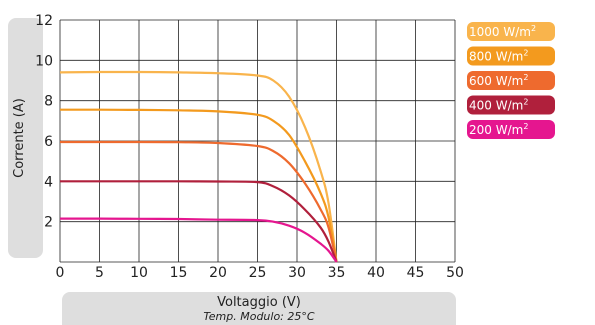 The image size is (595, 325). I want to click on legend-item-3: 400 W/m2, so click(511, 105).